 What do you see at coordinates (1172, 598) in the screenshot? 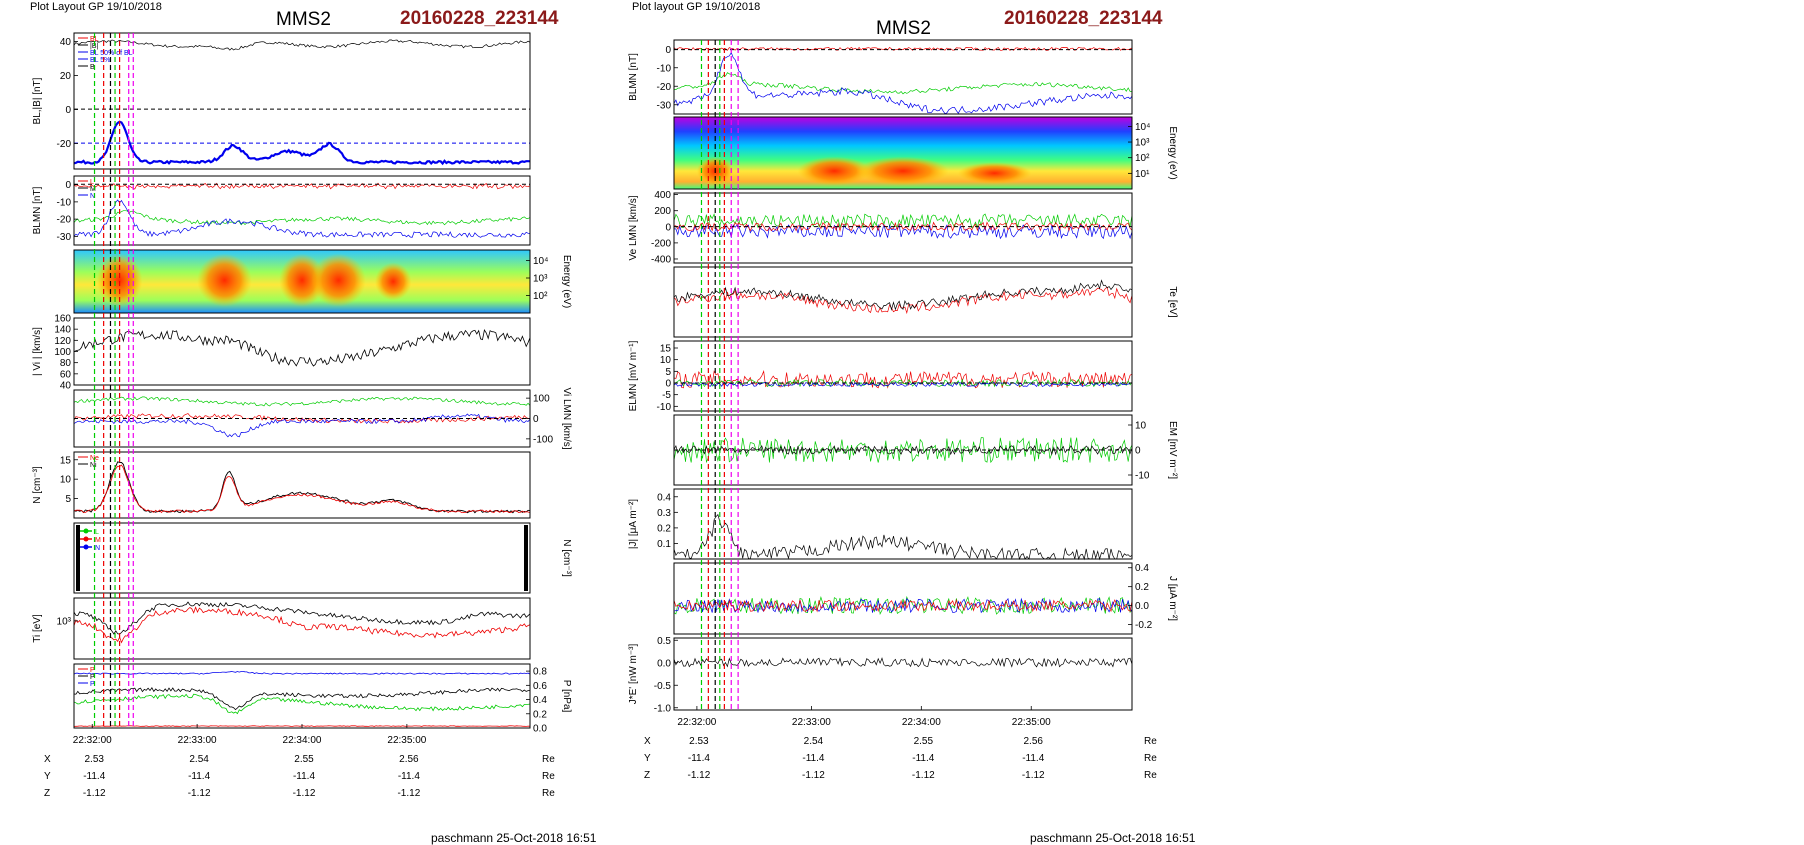
I see `y-axis-label: J [μA m⁻²]` at bounding box center [1172, 598].